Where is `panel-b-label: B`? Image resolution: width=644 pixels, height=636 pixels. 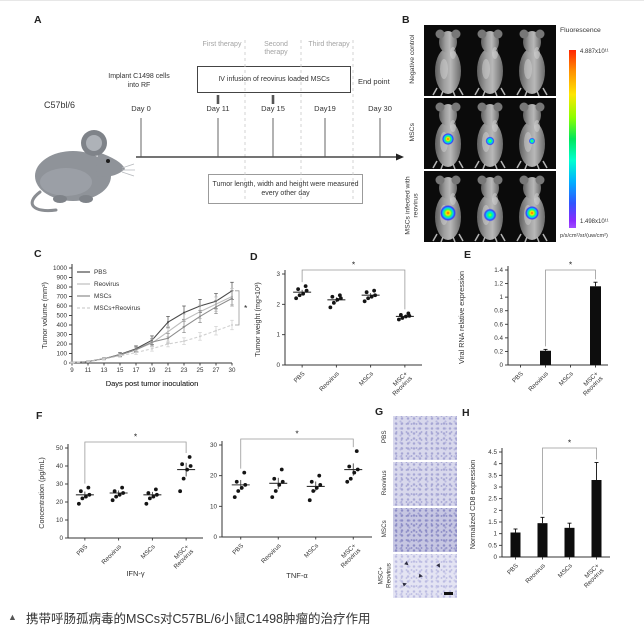
panel-b-label: B is located at coordinates (406, 20).